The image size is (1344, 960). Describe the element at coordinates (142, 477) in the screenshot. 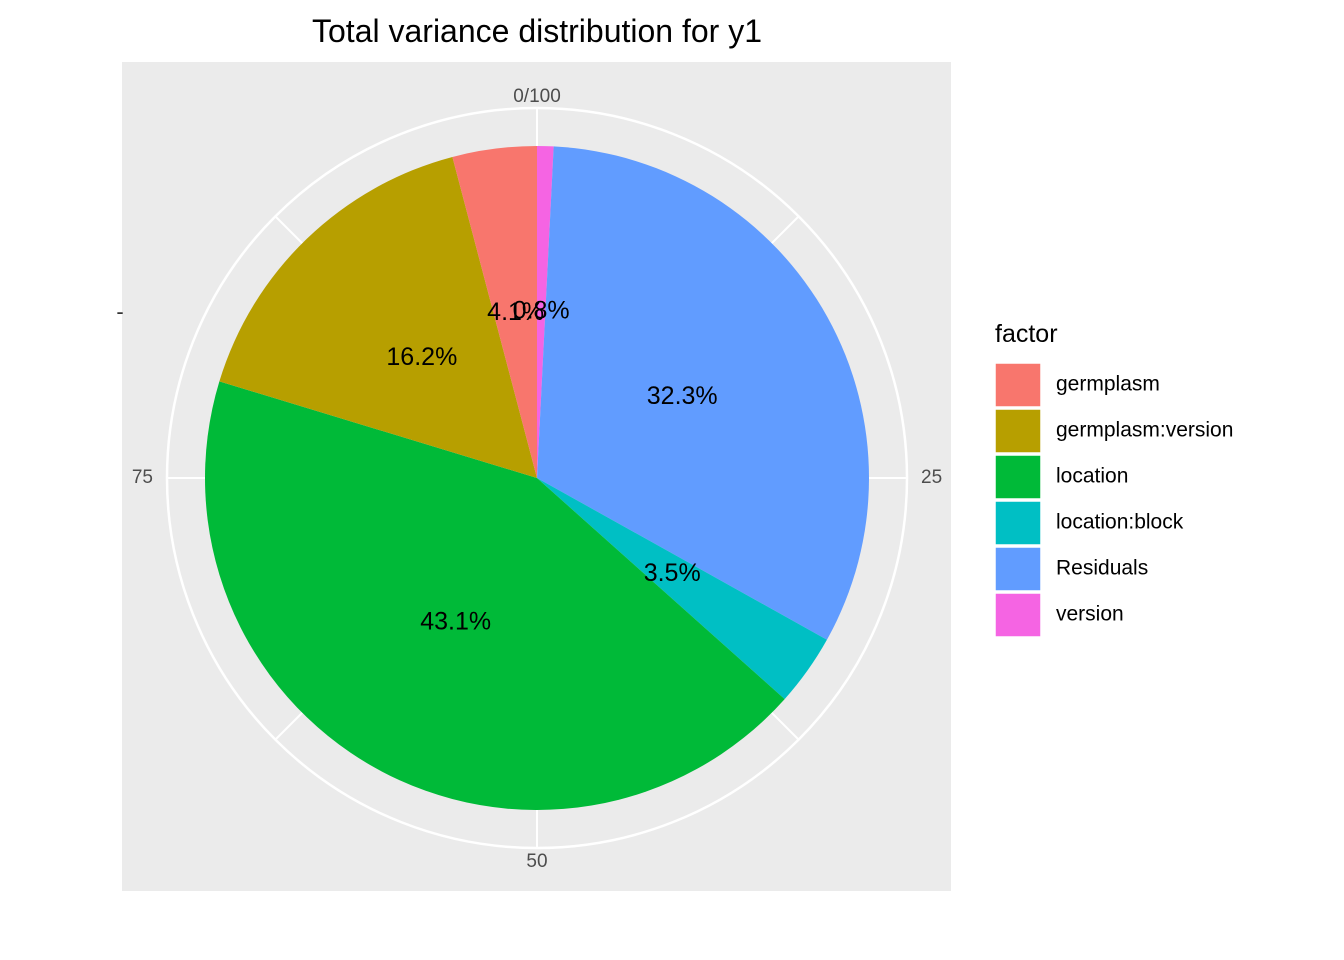

I see `theta-tick-label: 75` at that location.